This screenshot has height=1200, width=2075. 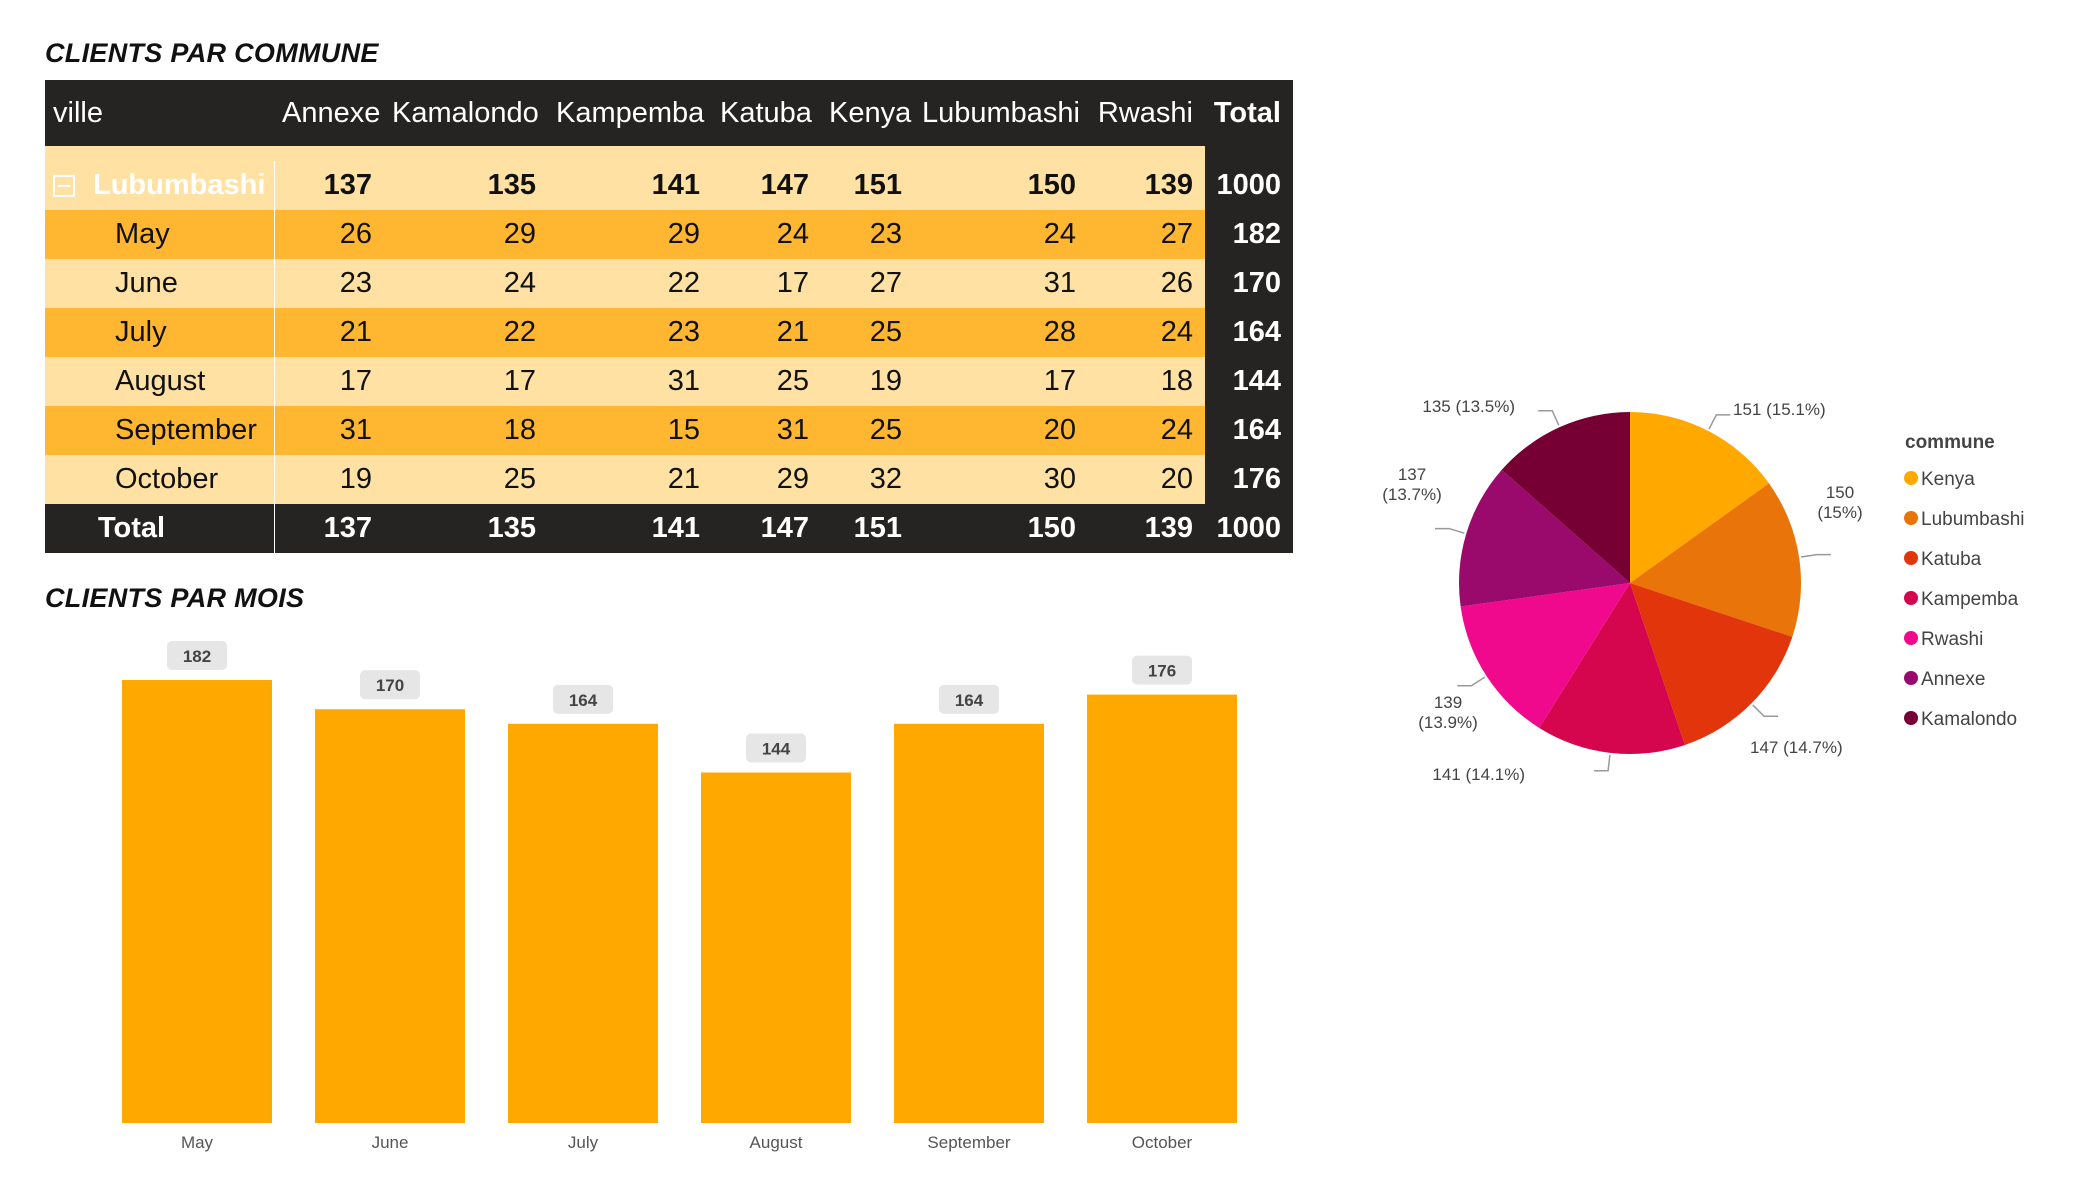 I want to click on parent-cell-kamalondo: 135, so click(x=511, y=185).